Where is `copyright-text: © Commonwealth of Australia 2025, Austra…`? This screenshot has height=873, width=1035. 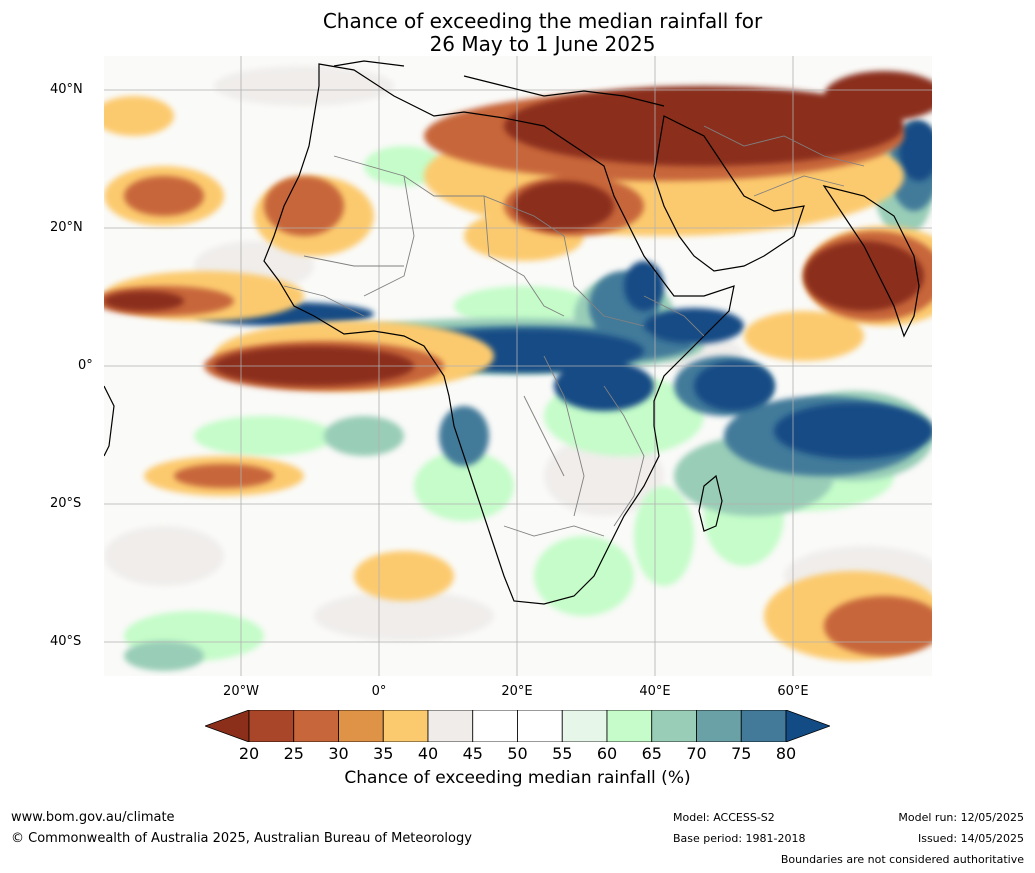 copyright-text: © Commonwealth of Australia 2025, Austra… is located at coordinates (241, 838).